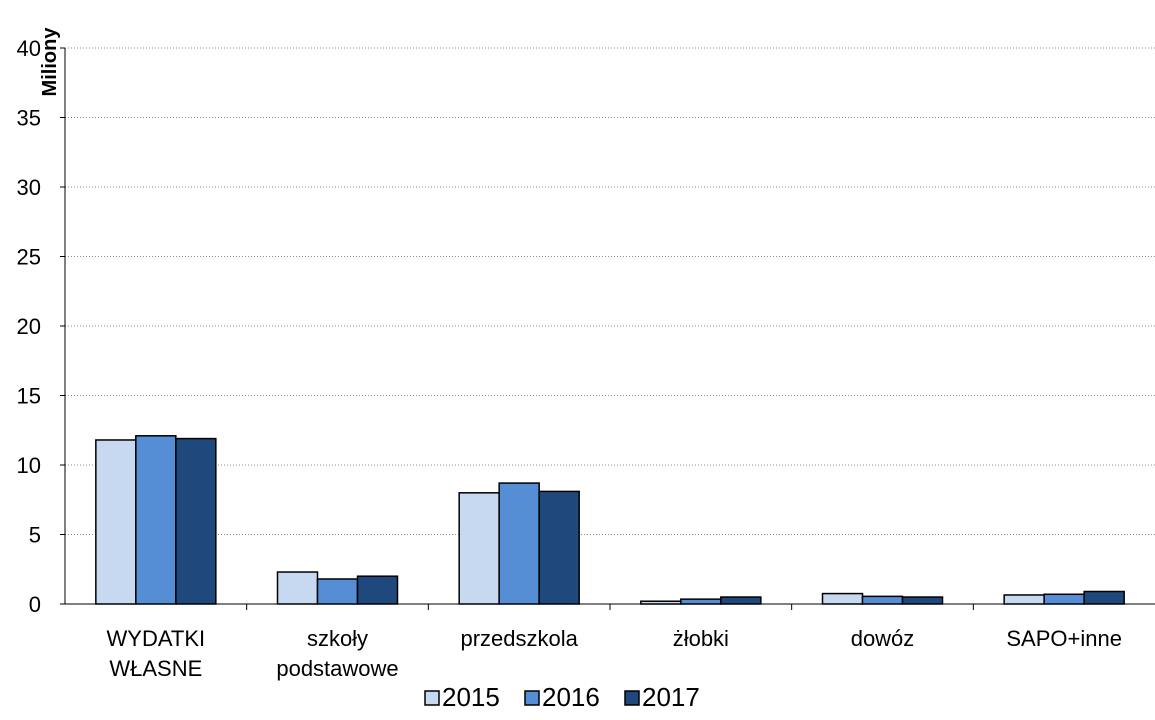  What do you see at coordinates (337, 668) in the screenshot?
I see `x-category-label: podstawowe` at bounding box center [337, 668].